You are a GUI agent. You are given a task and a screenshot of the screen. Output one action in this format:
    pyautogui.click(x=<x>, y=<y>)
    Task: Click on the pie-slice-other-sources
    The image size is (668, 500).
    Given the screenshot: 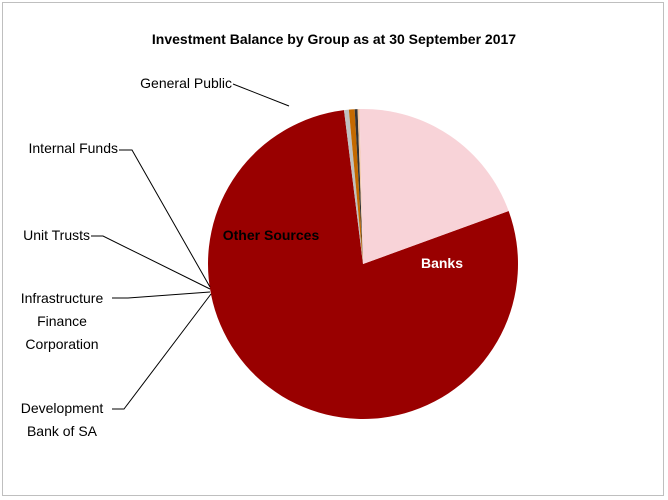 What is the action you would take?
    pyautogui.click(x=434, y=186)
    